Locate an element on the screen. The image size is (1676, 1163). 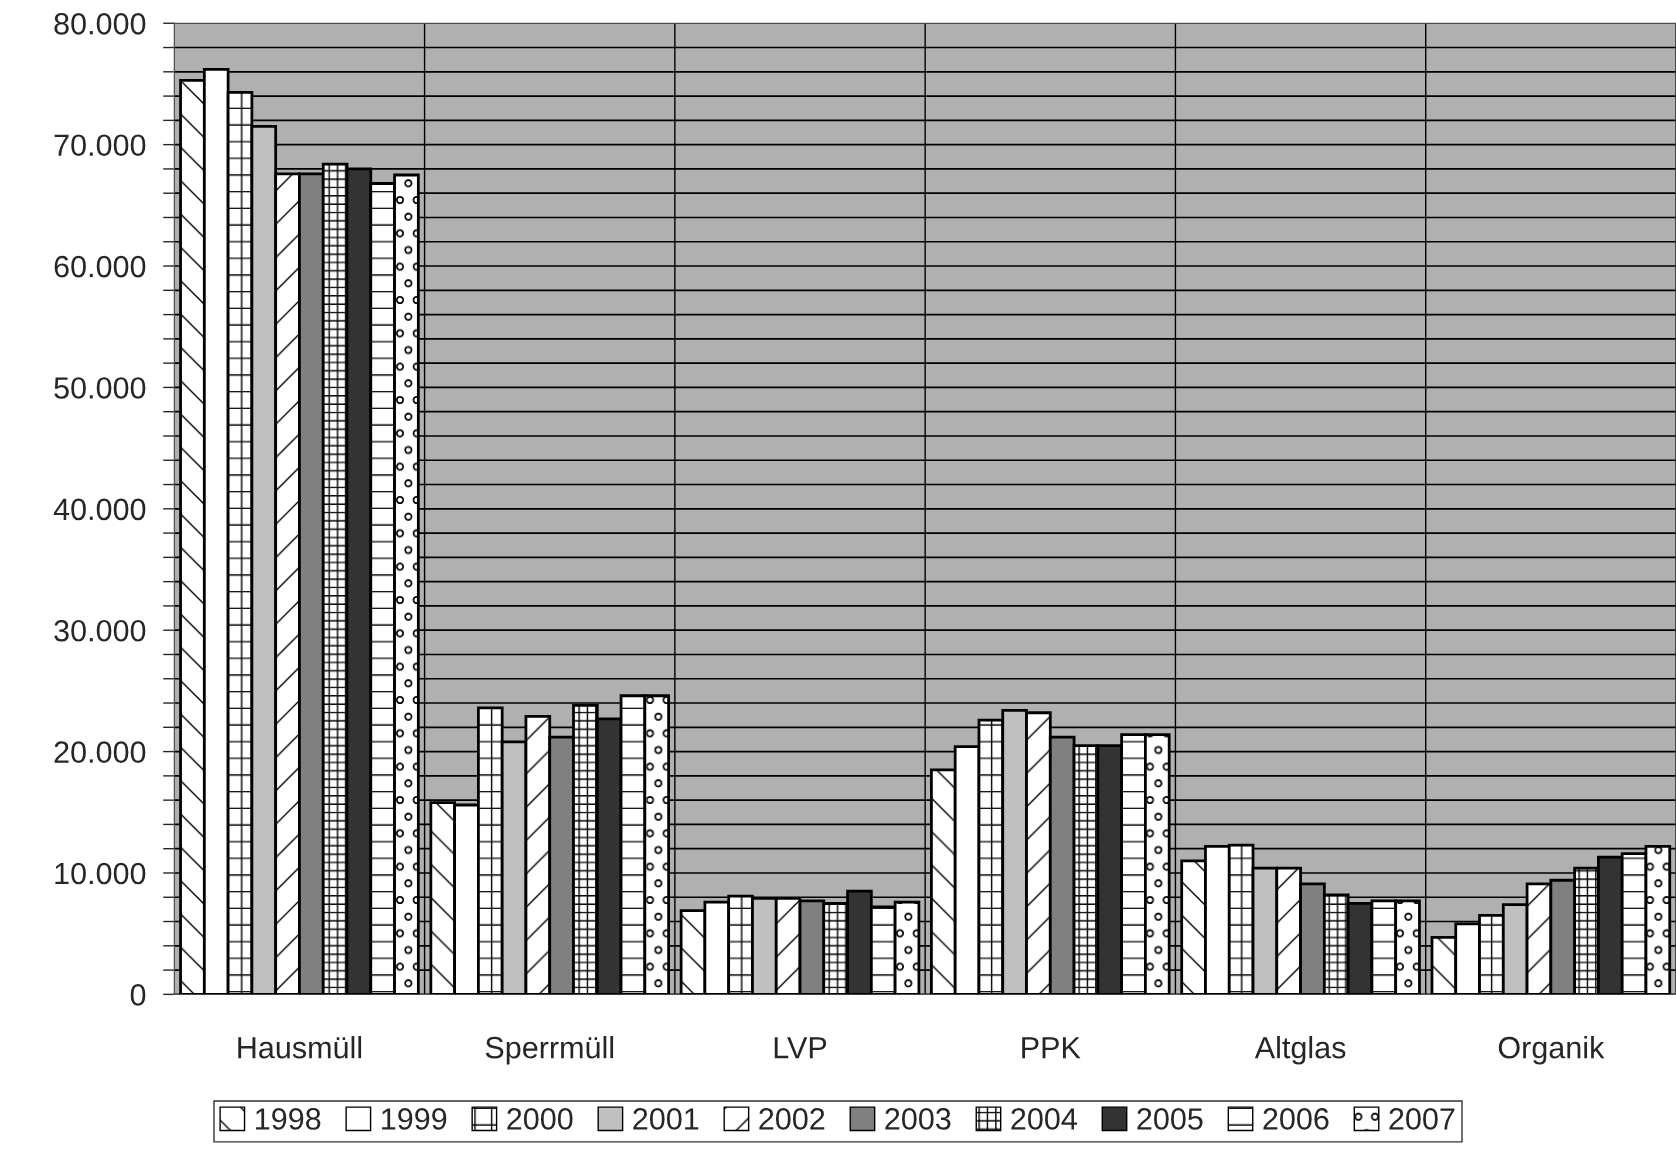
x-tick-label: Organik is located at coordinates (1551, 1050).